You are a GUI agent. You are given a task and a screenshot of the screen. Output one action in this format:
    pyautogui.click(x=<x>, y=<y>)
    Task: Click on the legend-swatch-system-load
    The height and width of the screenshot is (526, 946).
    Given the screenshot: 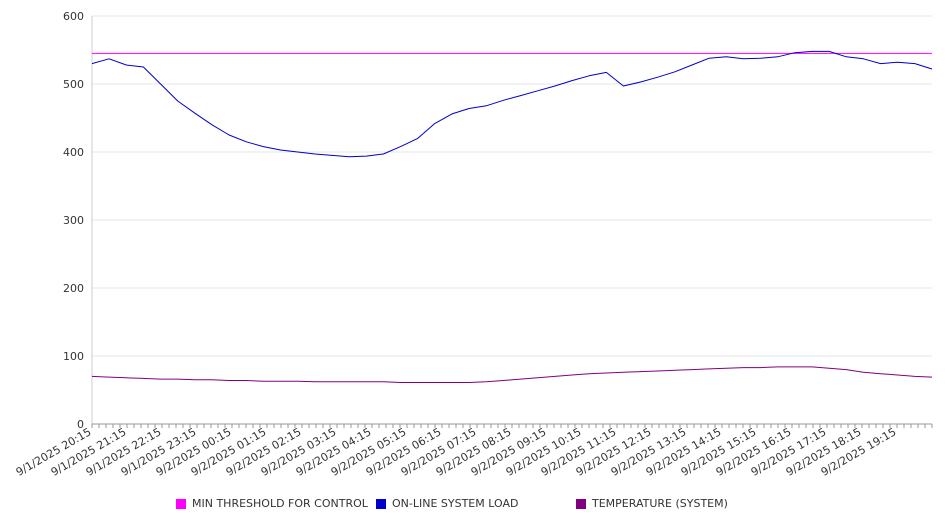 What is the action you would take?
    pyautogui.click(x=381, y=503)
    